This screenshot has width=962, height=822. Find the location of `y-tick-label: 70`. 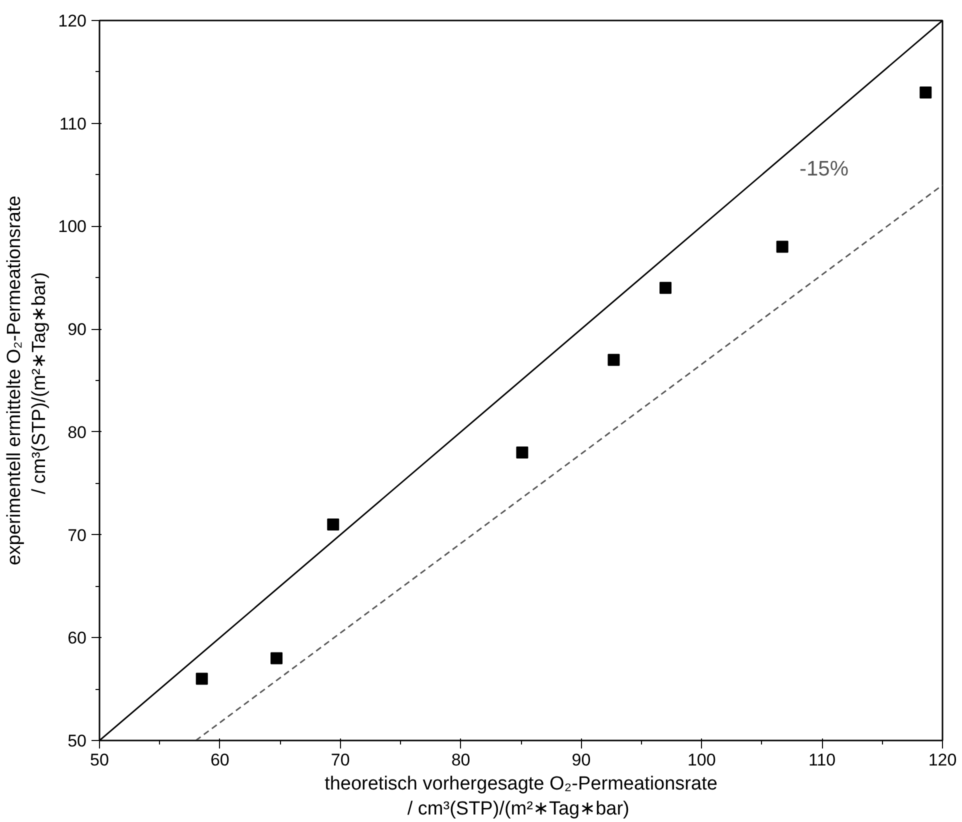

y-tick-label: 70 is located at coordinates (77, 535).